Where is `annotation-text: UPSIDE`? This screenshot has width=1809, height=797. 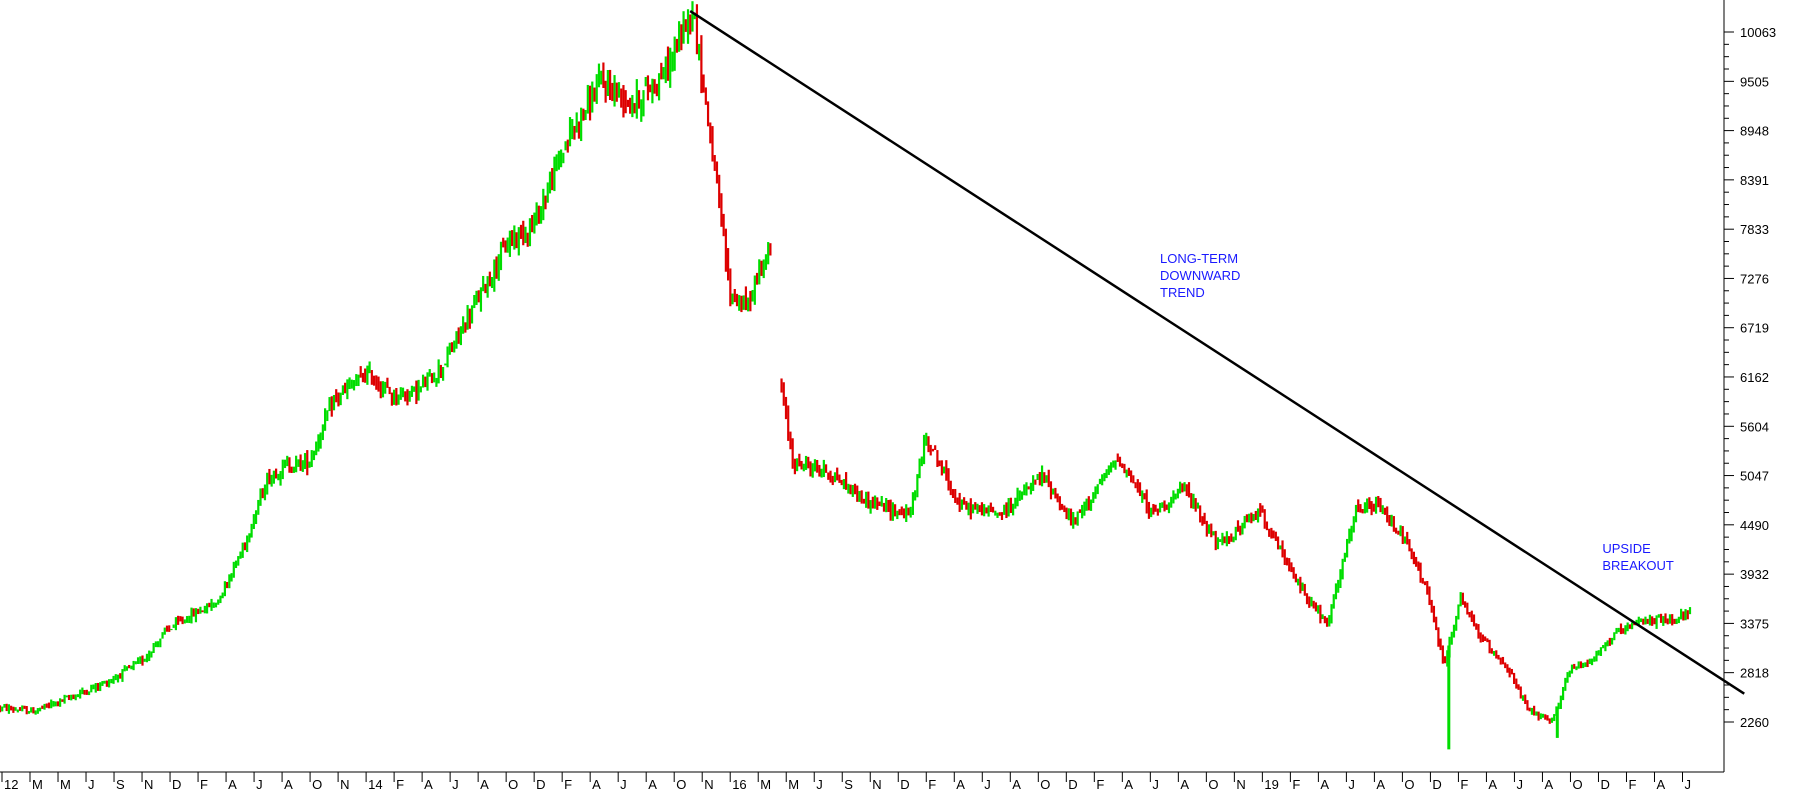 annotation-text: UPSIDE is located at coordinates (1626, 548).